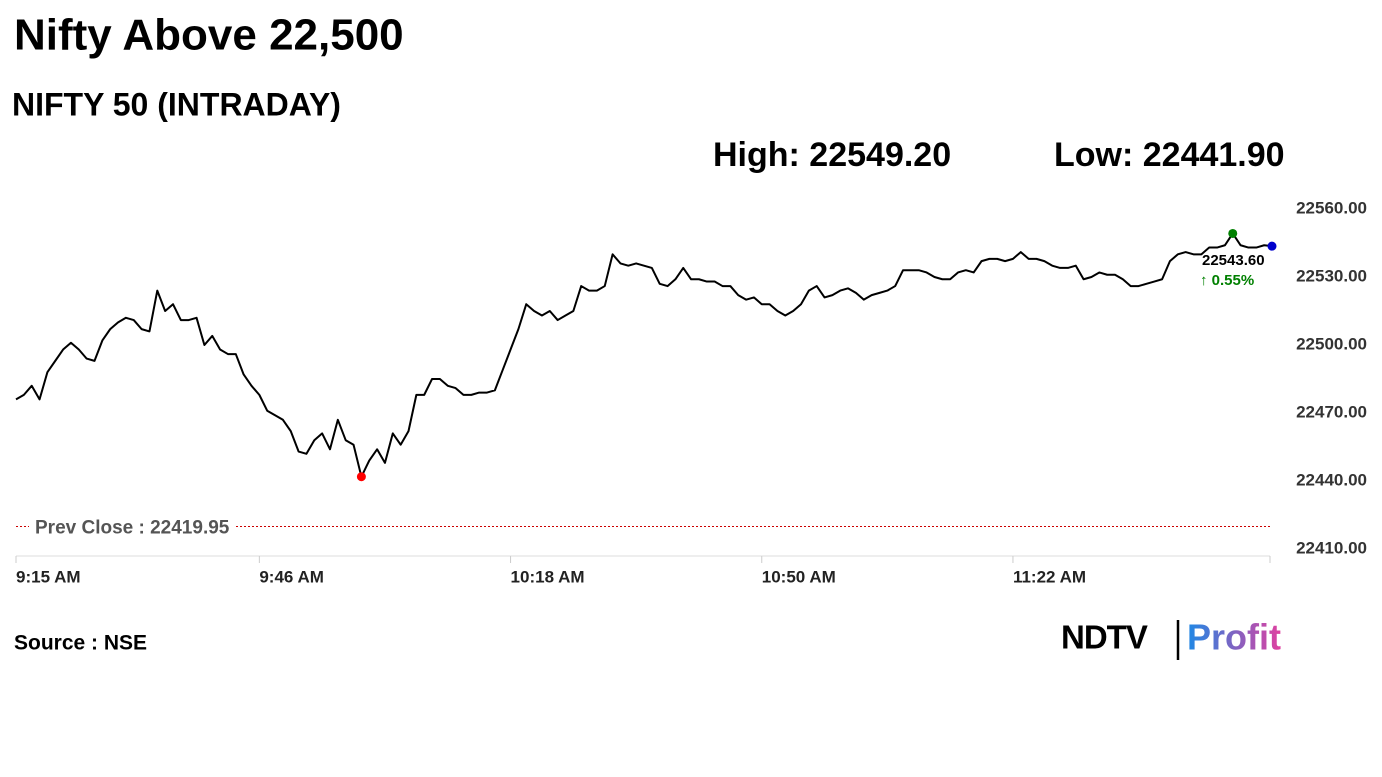 The image size is (1382, 777). Describe the element at coordinates (291, 576) in the screenshot. I see `x-tick-label: 9:46 AM` at that location.